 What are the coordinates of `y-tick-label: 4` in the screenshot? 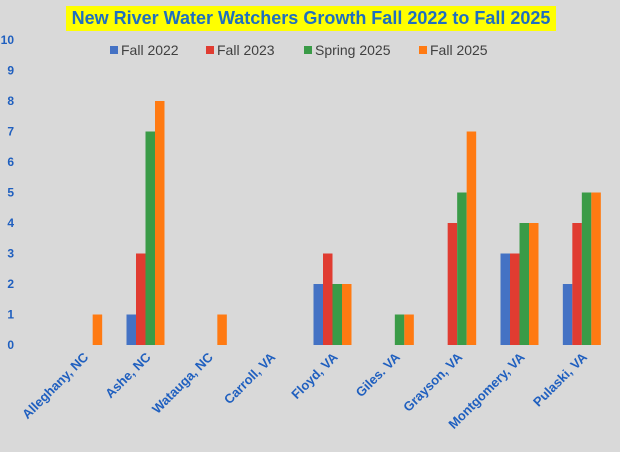 It's located at (10, 223).